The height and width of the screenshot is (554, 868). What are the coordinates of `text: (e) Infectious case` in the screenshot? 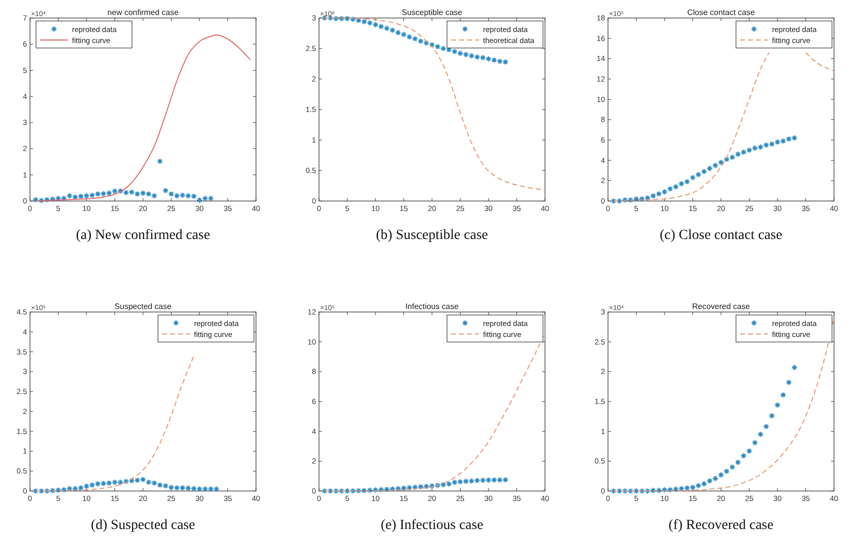 It's located at (432, 525).